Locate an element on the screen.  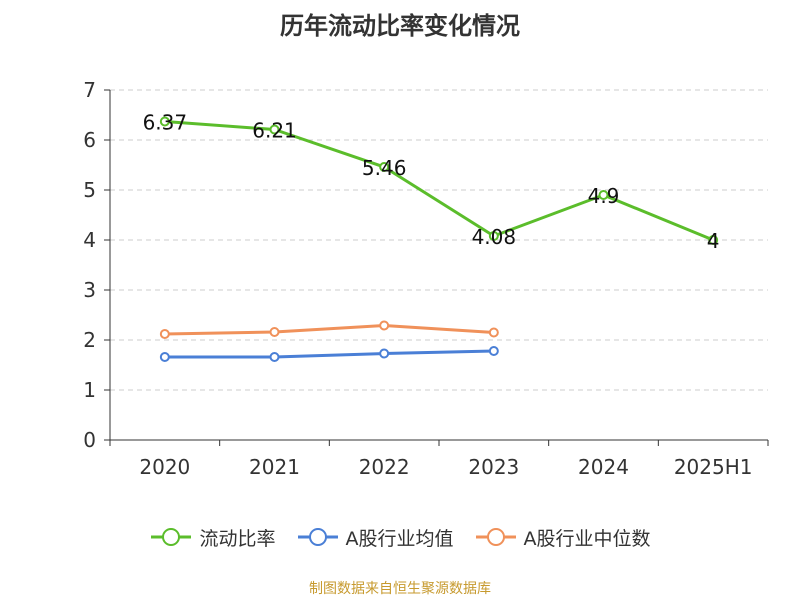
data-label: 6.37 is located at coordinates (165, 123).